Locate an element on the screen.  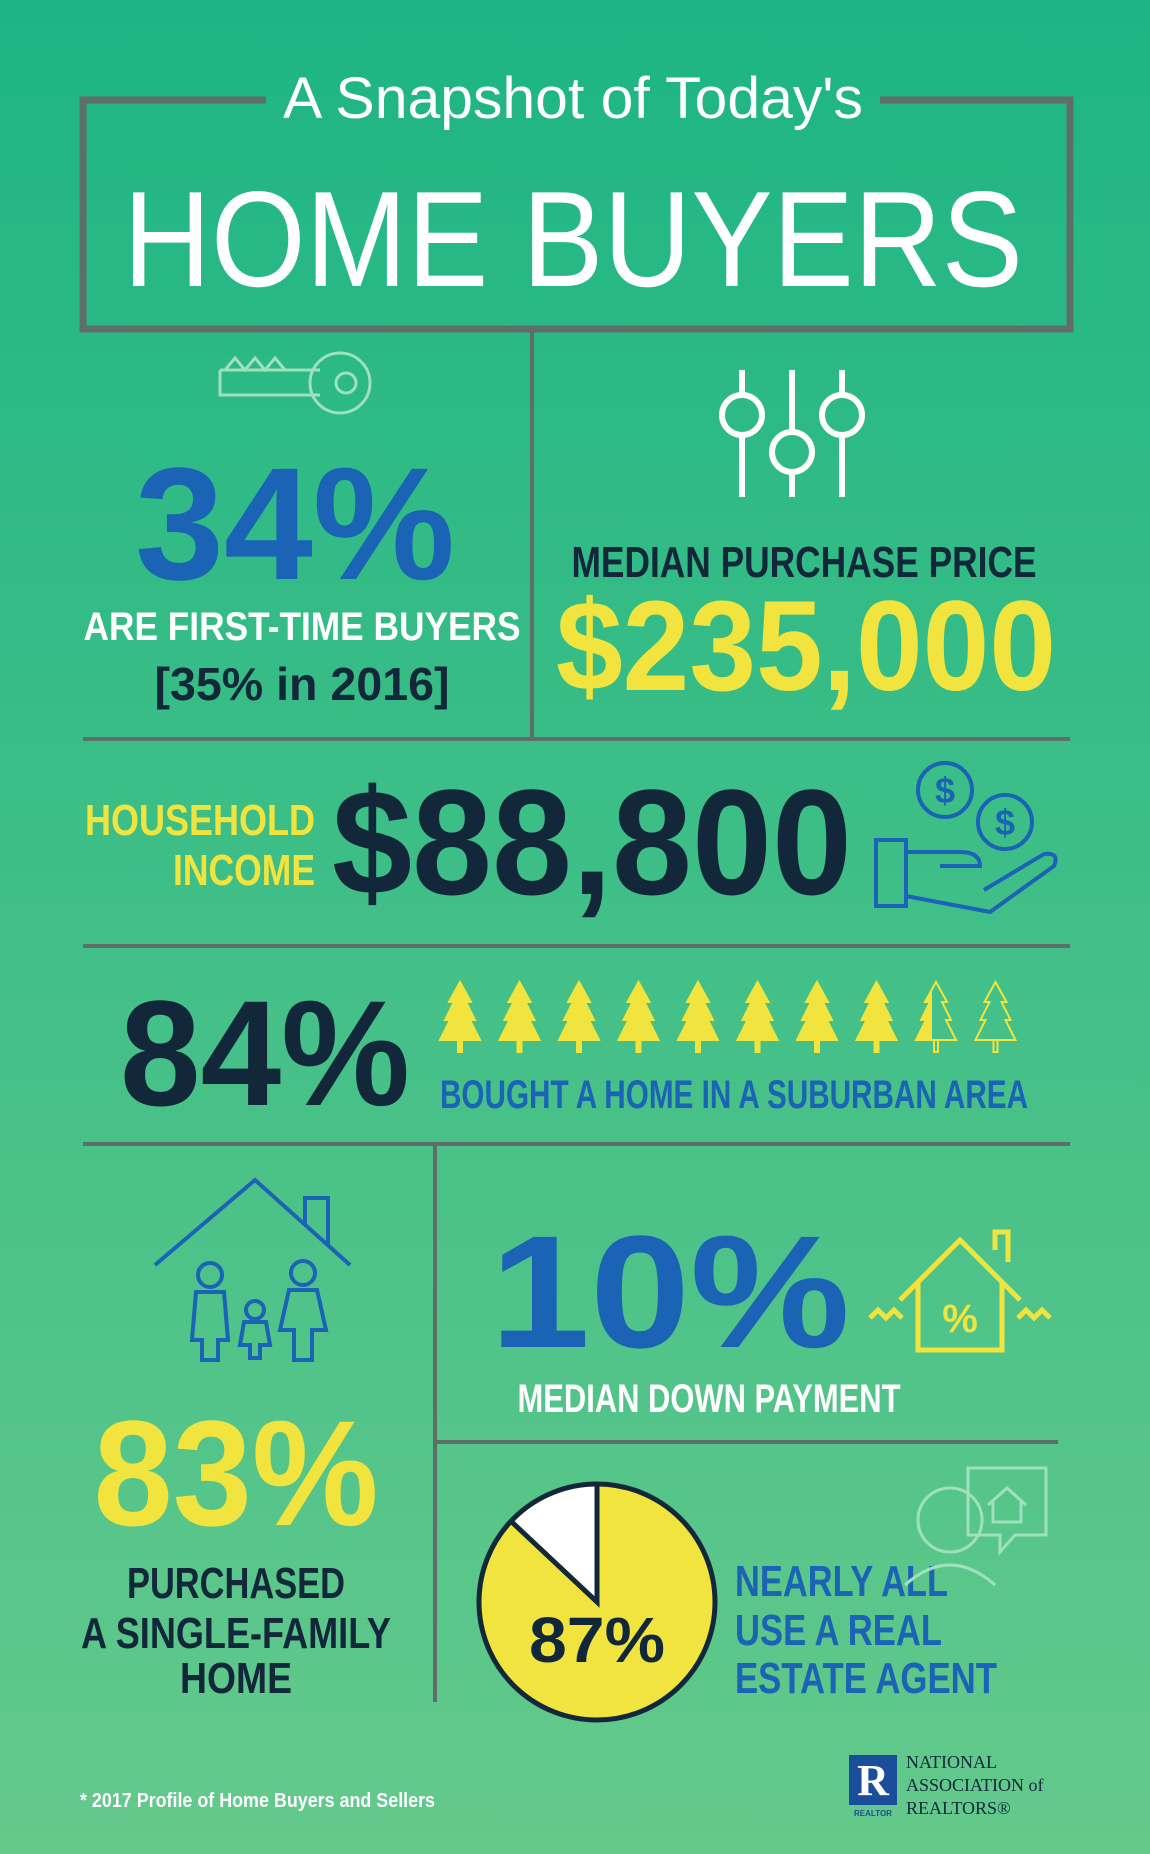
down-payment-stat: 10% is located at coordinates (670, 1291).